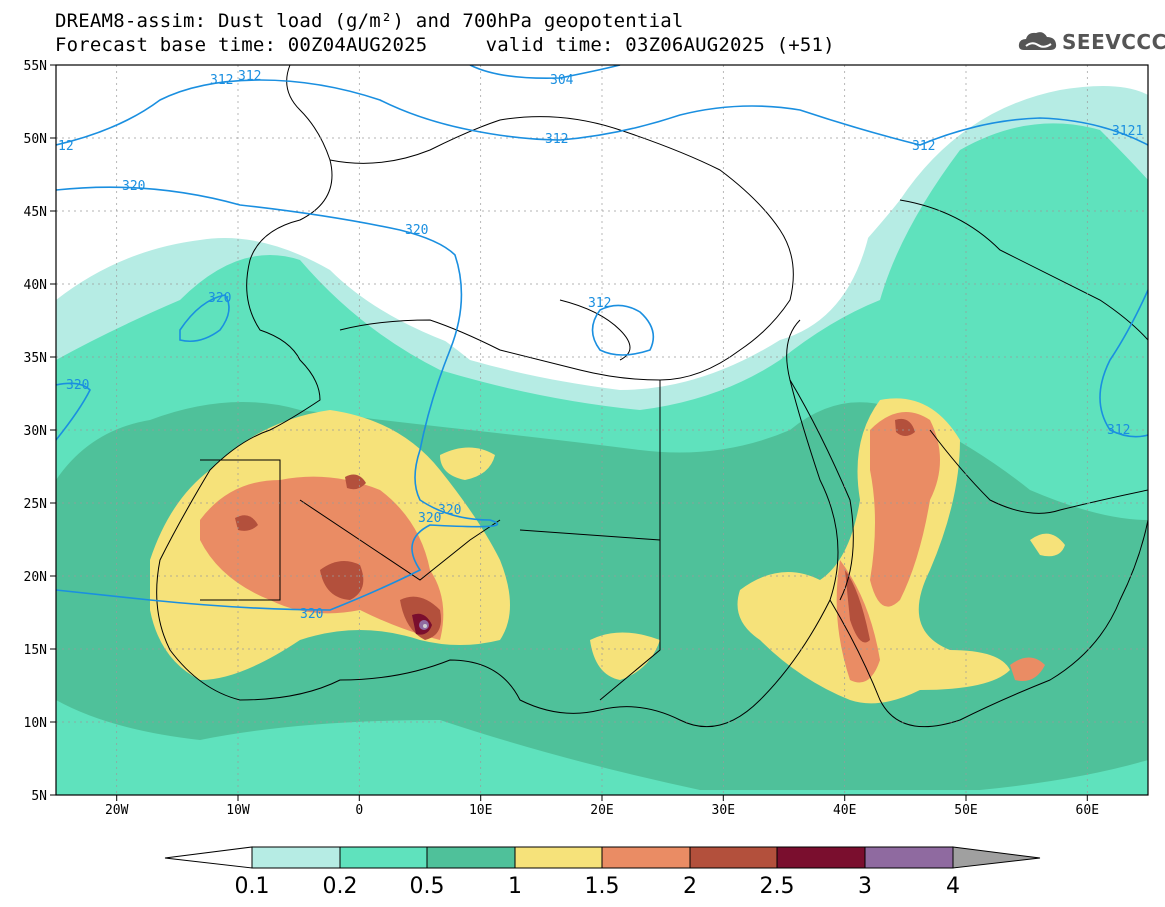 The image size is (1165, 907). Describe the element at coordinates (777, 886) in the screenshot. I see `colorbar-label: 2.5` at that location.